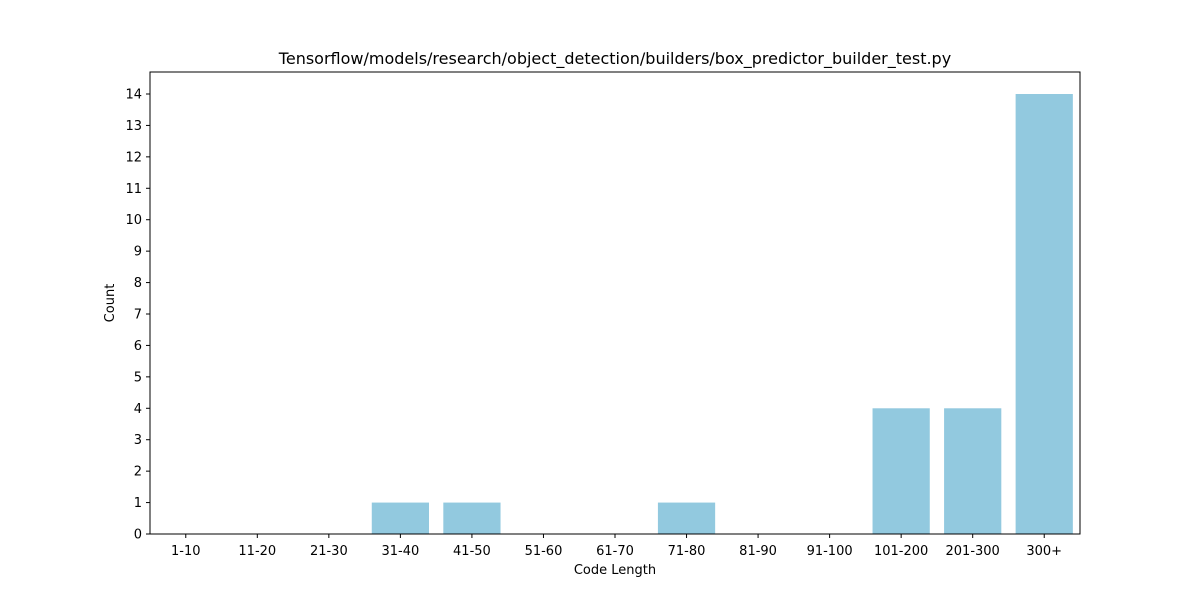 The width and height of the screenshot is (1200, 600). Describe the element at coordinates (472, 551) in the screenshot. I see `x-tick-label: 41-50` at that location.